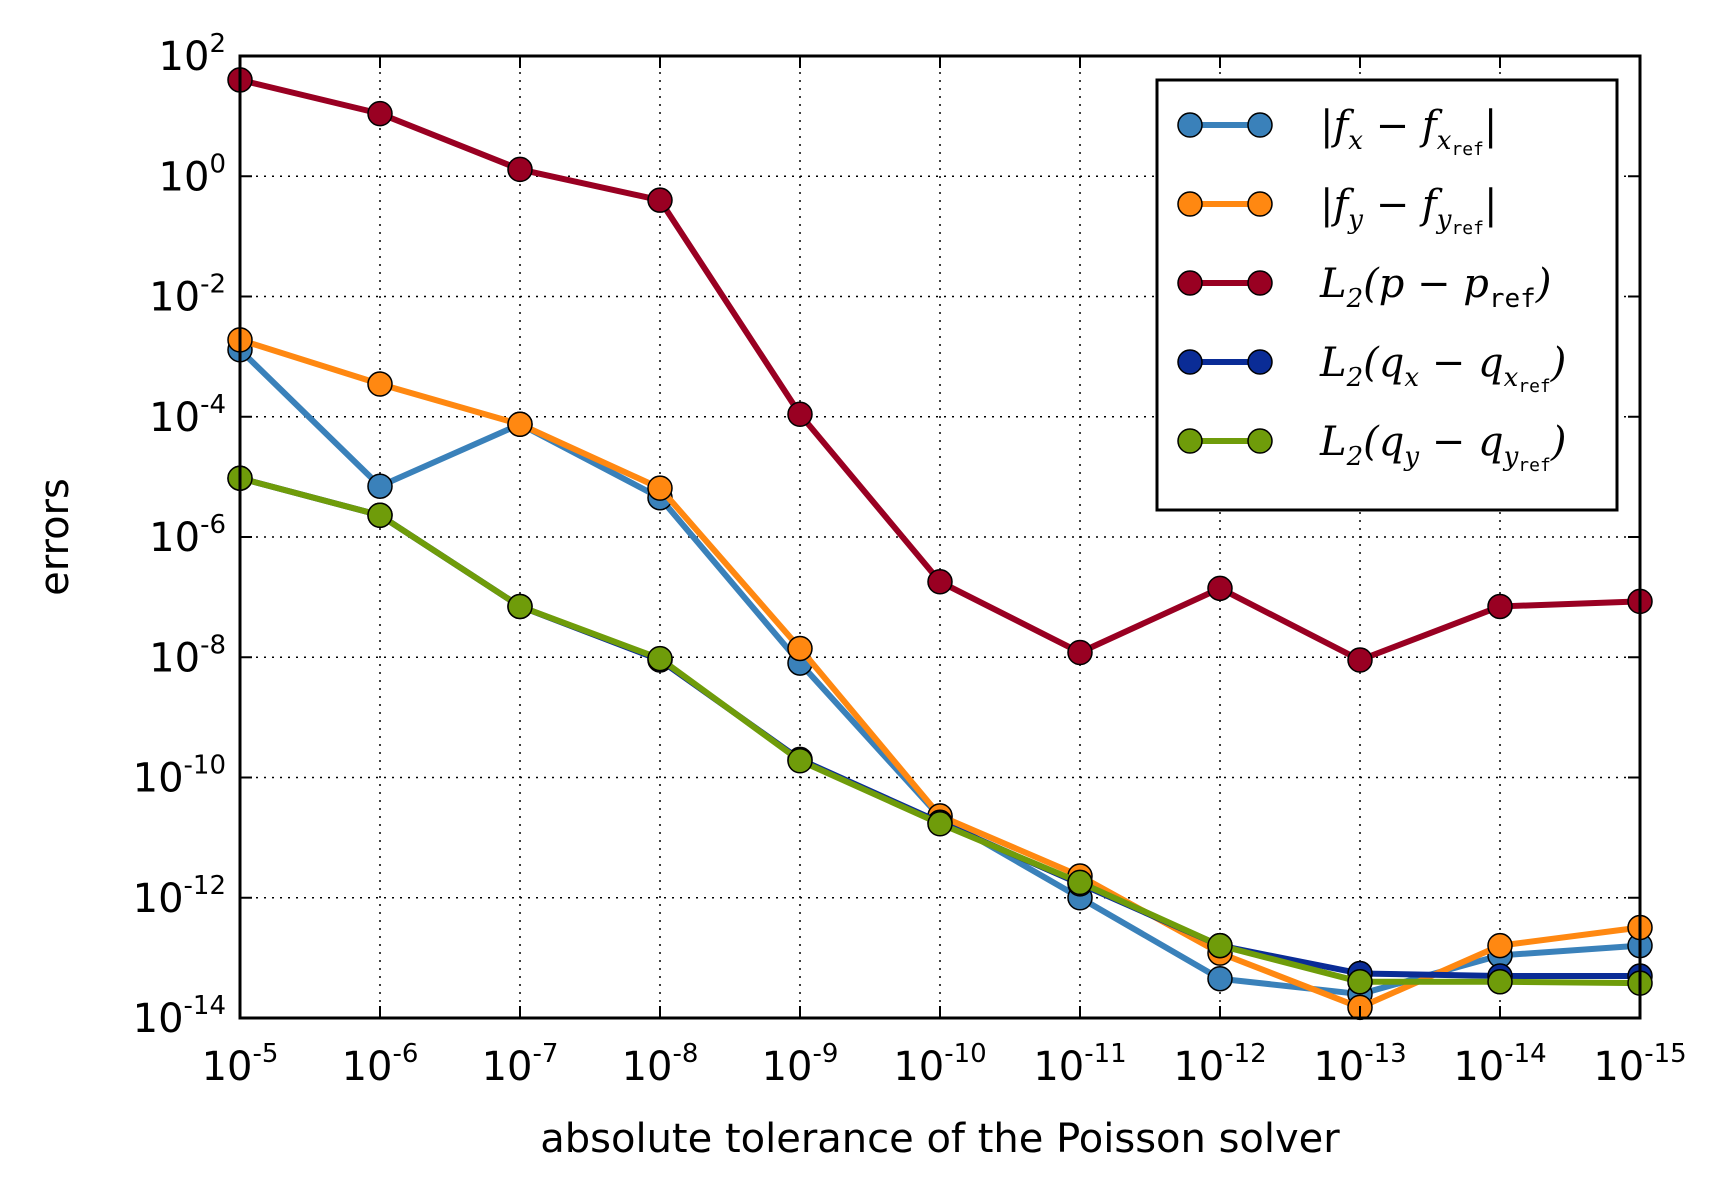  I want to click on x-tick-label: 10⁻¹², so click(1219, 1064).